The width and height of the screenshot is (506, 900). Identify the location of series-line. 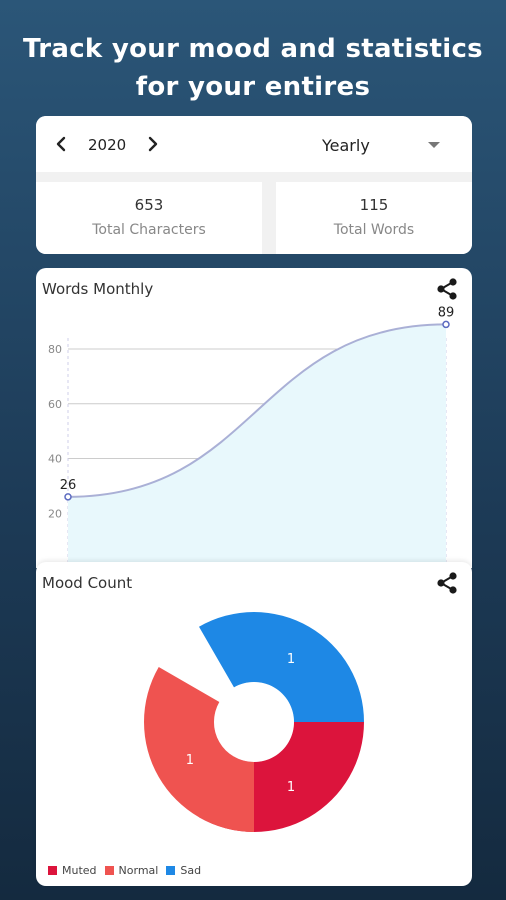
(257, 410).